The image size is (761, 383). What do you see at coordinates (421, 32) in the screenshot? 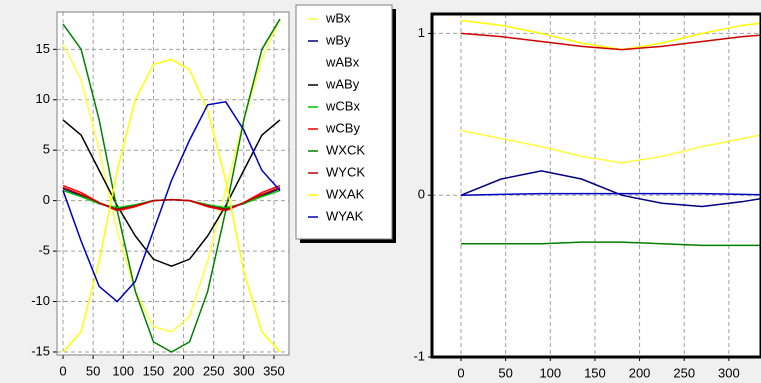
I see `y-tick-label: 1` at bounding box center [421, 32].